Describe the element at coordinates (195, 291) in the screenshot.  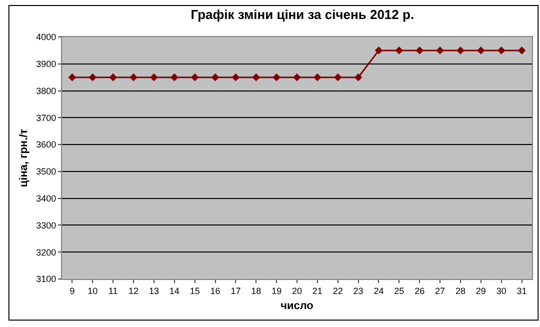
I see `x-tick-label: 15` at that location.